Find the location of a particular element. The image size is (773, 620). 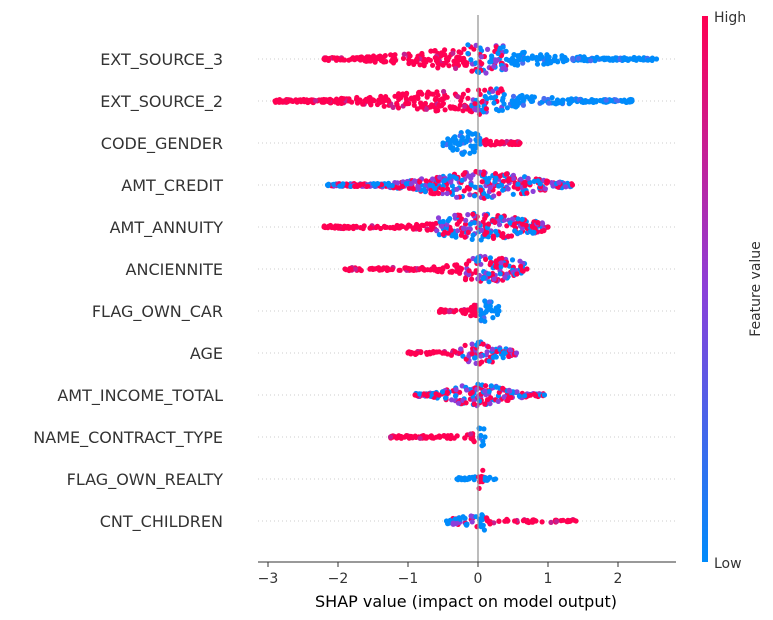

feature-label: CNT_CHILDREN is located at coordinates (161, 522).